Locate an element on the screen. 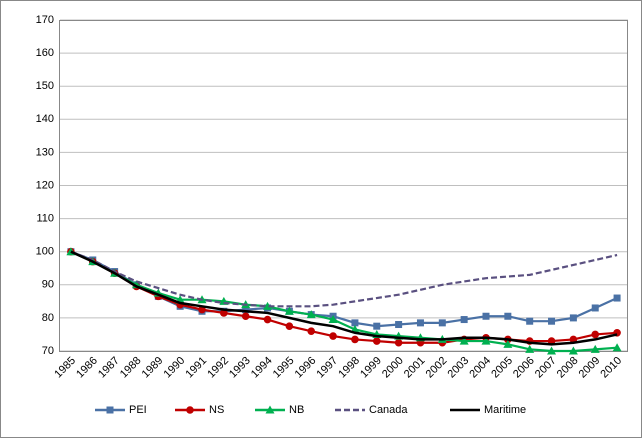 The image size is (643, 439). legend-label: NS is located at coordinates (216, 410).